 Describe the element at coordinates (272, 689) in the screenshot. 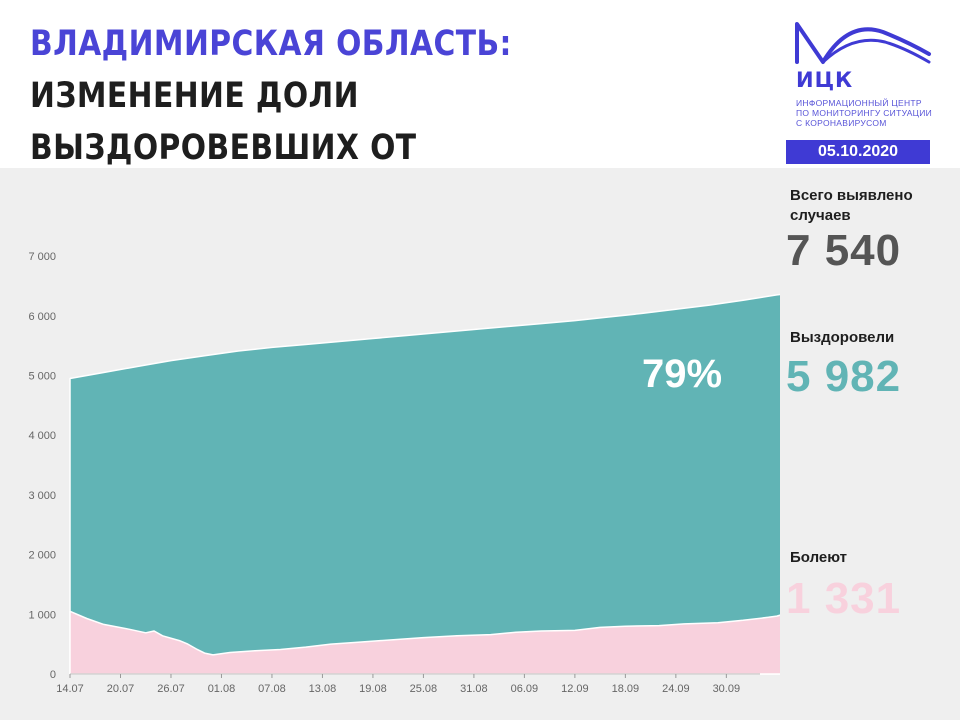

I see `x-tick-label: 07.08` at that location.